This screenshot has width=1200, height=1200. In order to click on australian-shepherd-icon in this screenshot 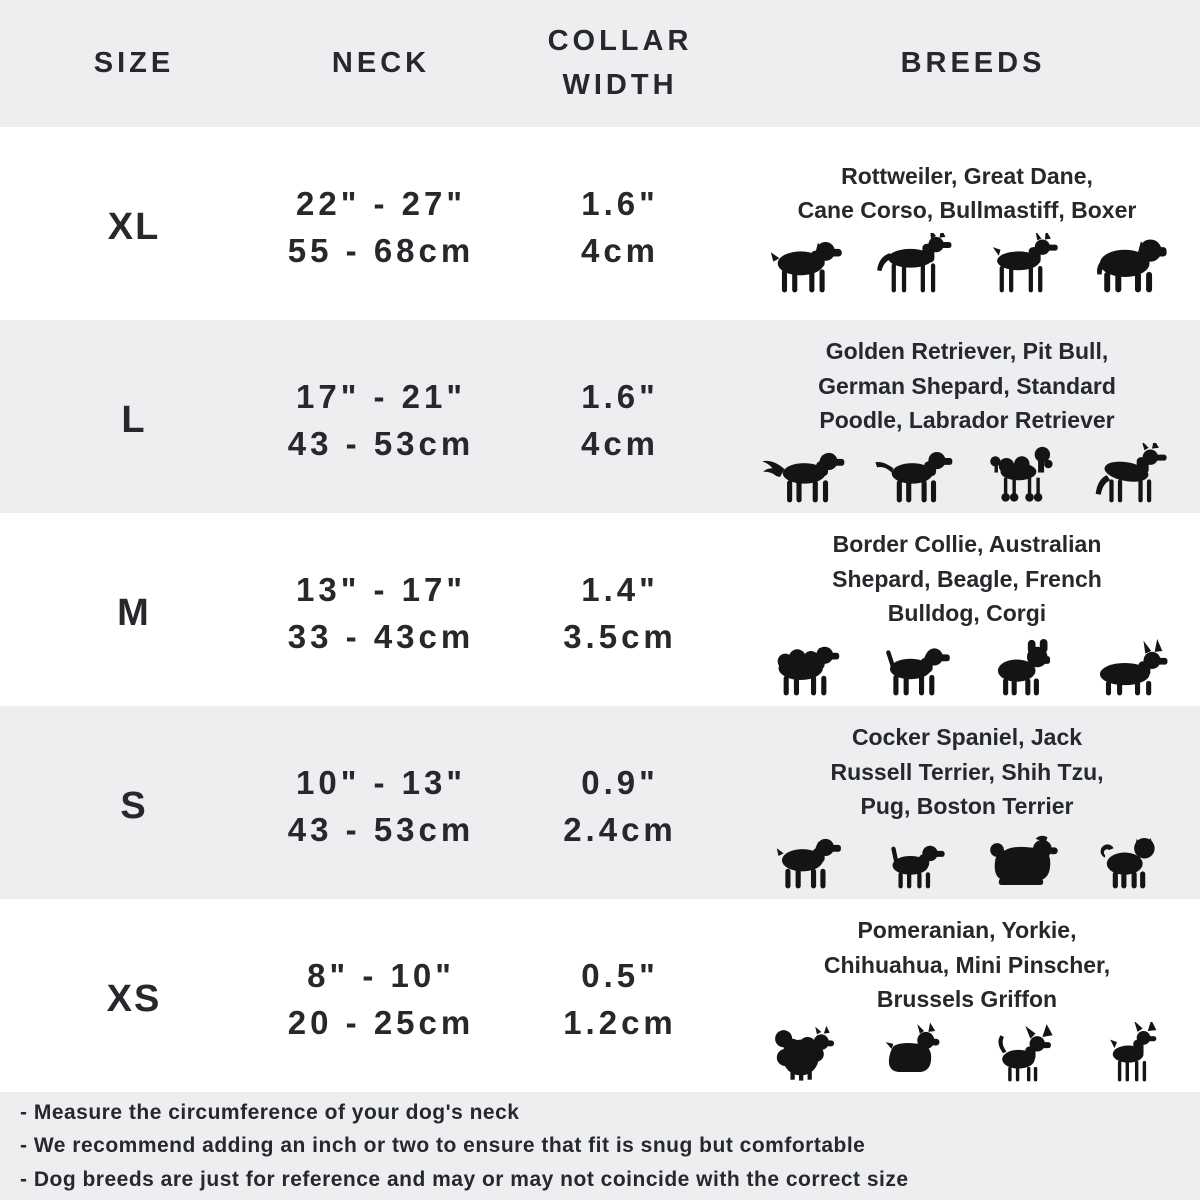, I will do `click(805, 667)`.